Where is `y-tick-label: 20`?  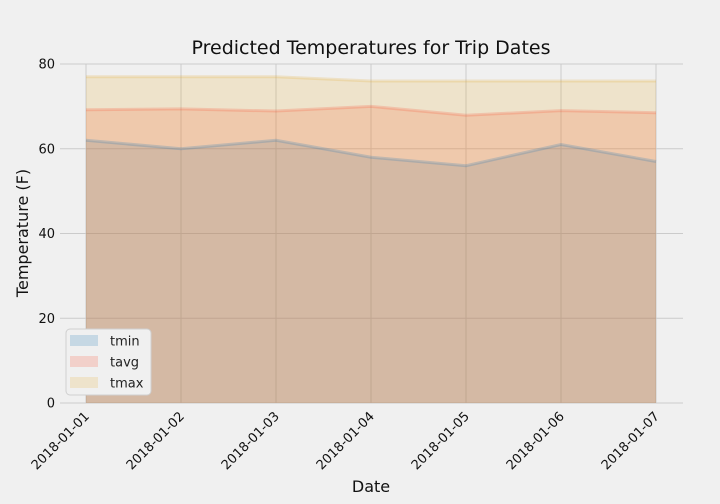
y-tick-label: 20 is located at coordinates (46, 319).